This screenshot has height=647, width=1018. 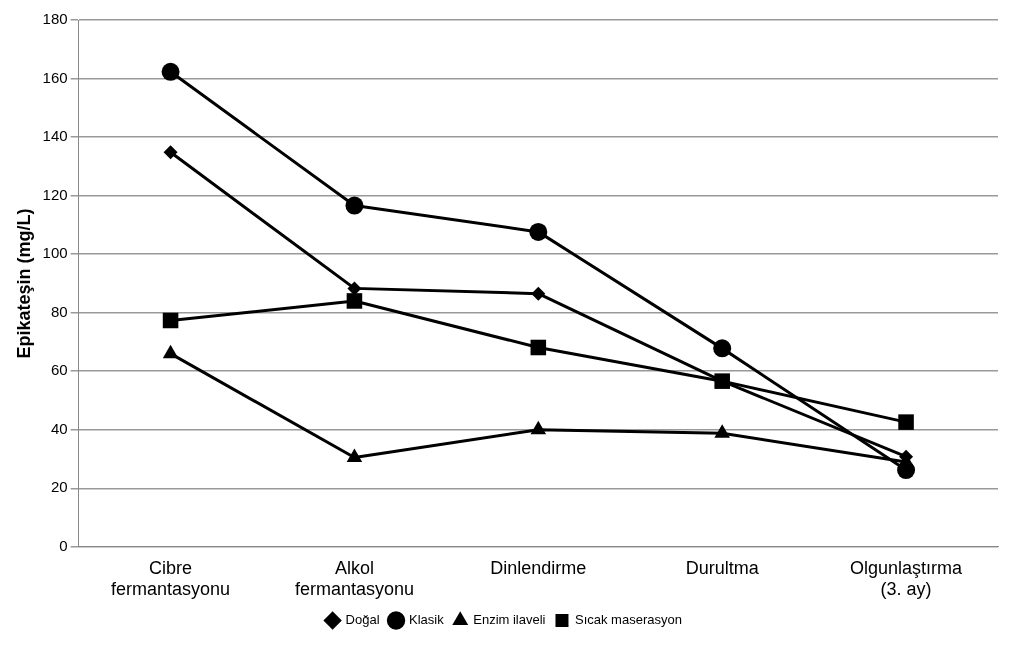 I want to click on x-tick-label: Olgunlaştırma (3. ay), so click(x=907, y=578).